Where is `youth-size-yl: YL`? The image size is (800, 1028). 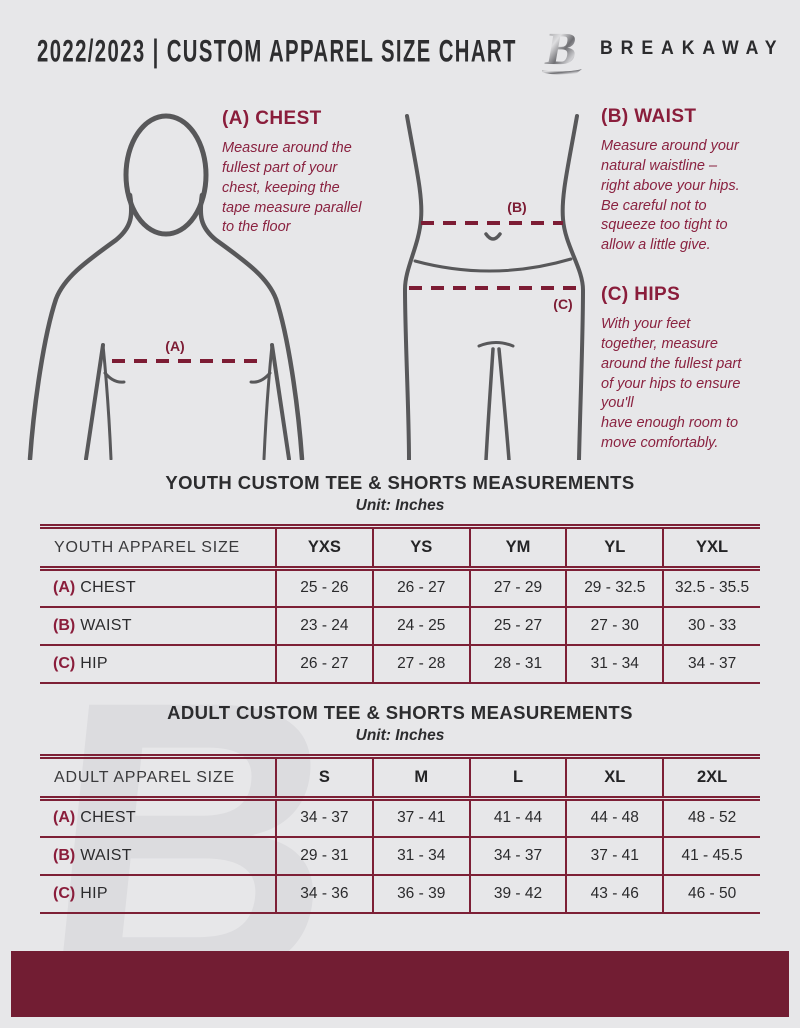
youth-size-yl: YL is located at coordinates (614, 547).